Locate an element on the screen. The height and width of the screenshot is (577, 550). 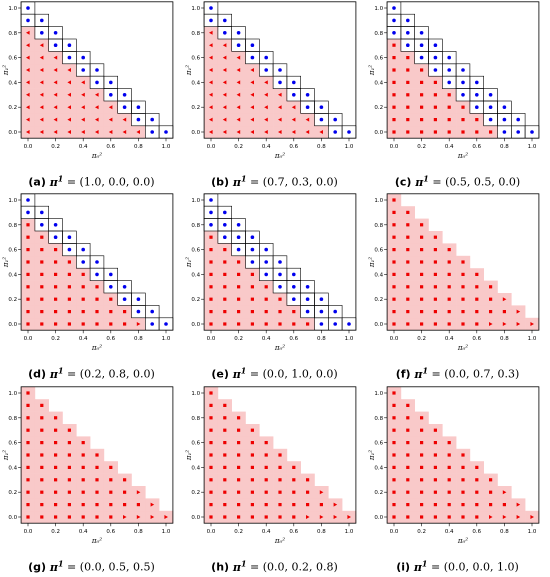
subplot-caption: (f) π1 = (0.0, 0.7, 0.3) is located at coordinates (457, 373).